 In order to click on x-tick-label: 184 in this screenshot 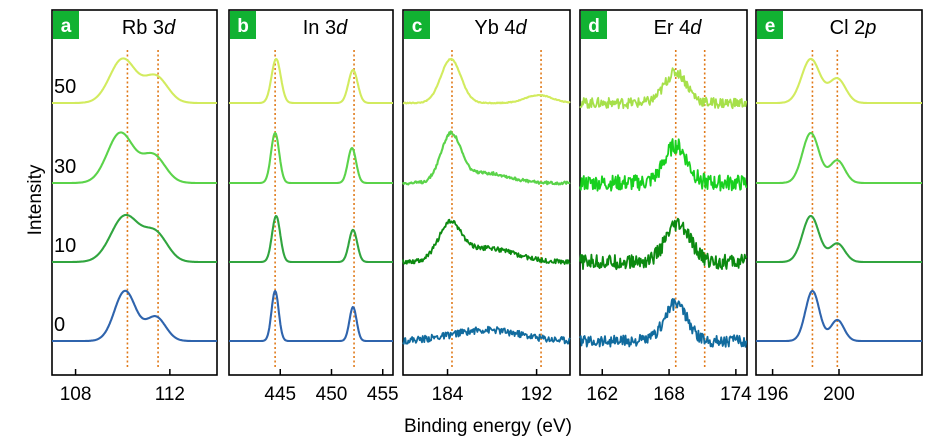, I will do `click(448, 394)`.